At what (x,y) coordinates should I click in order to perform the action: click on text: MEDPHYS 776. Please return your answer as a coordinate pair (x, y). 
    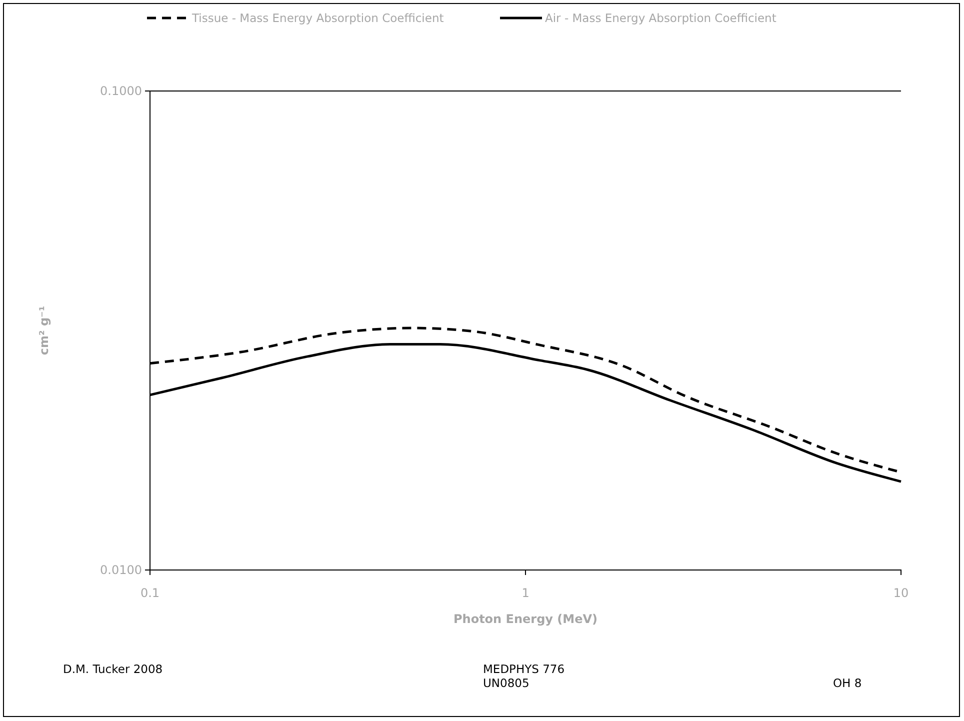
    Looking at the image, I should click on (524, 669).